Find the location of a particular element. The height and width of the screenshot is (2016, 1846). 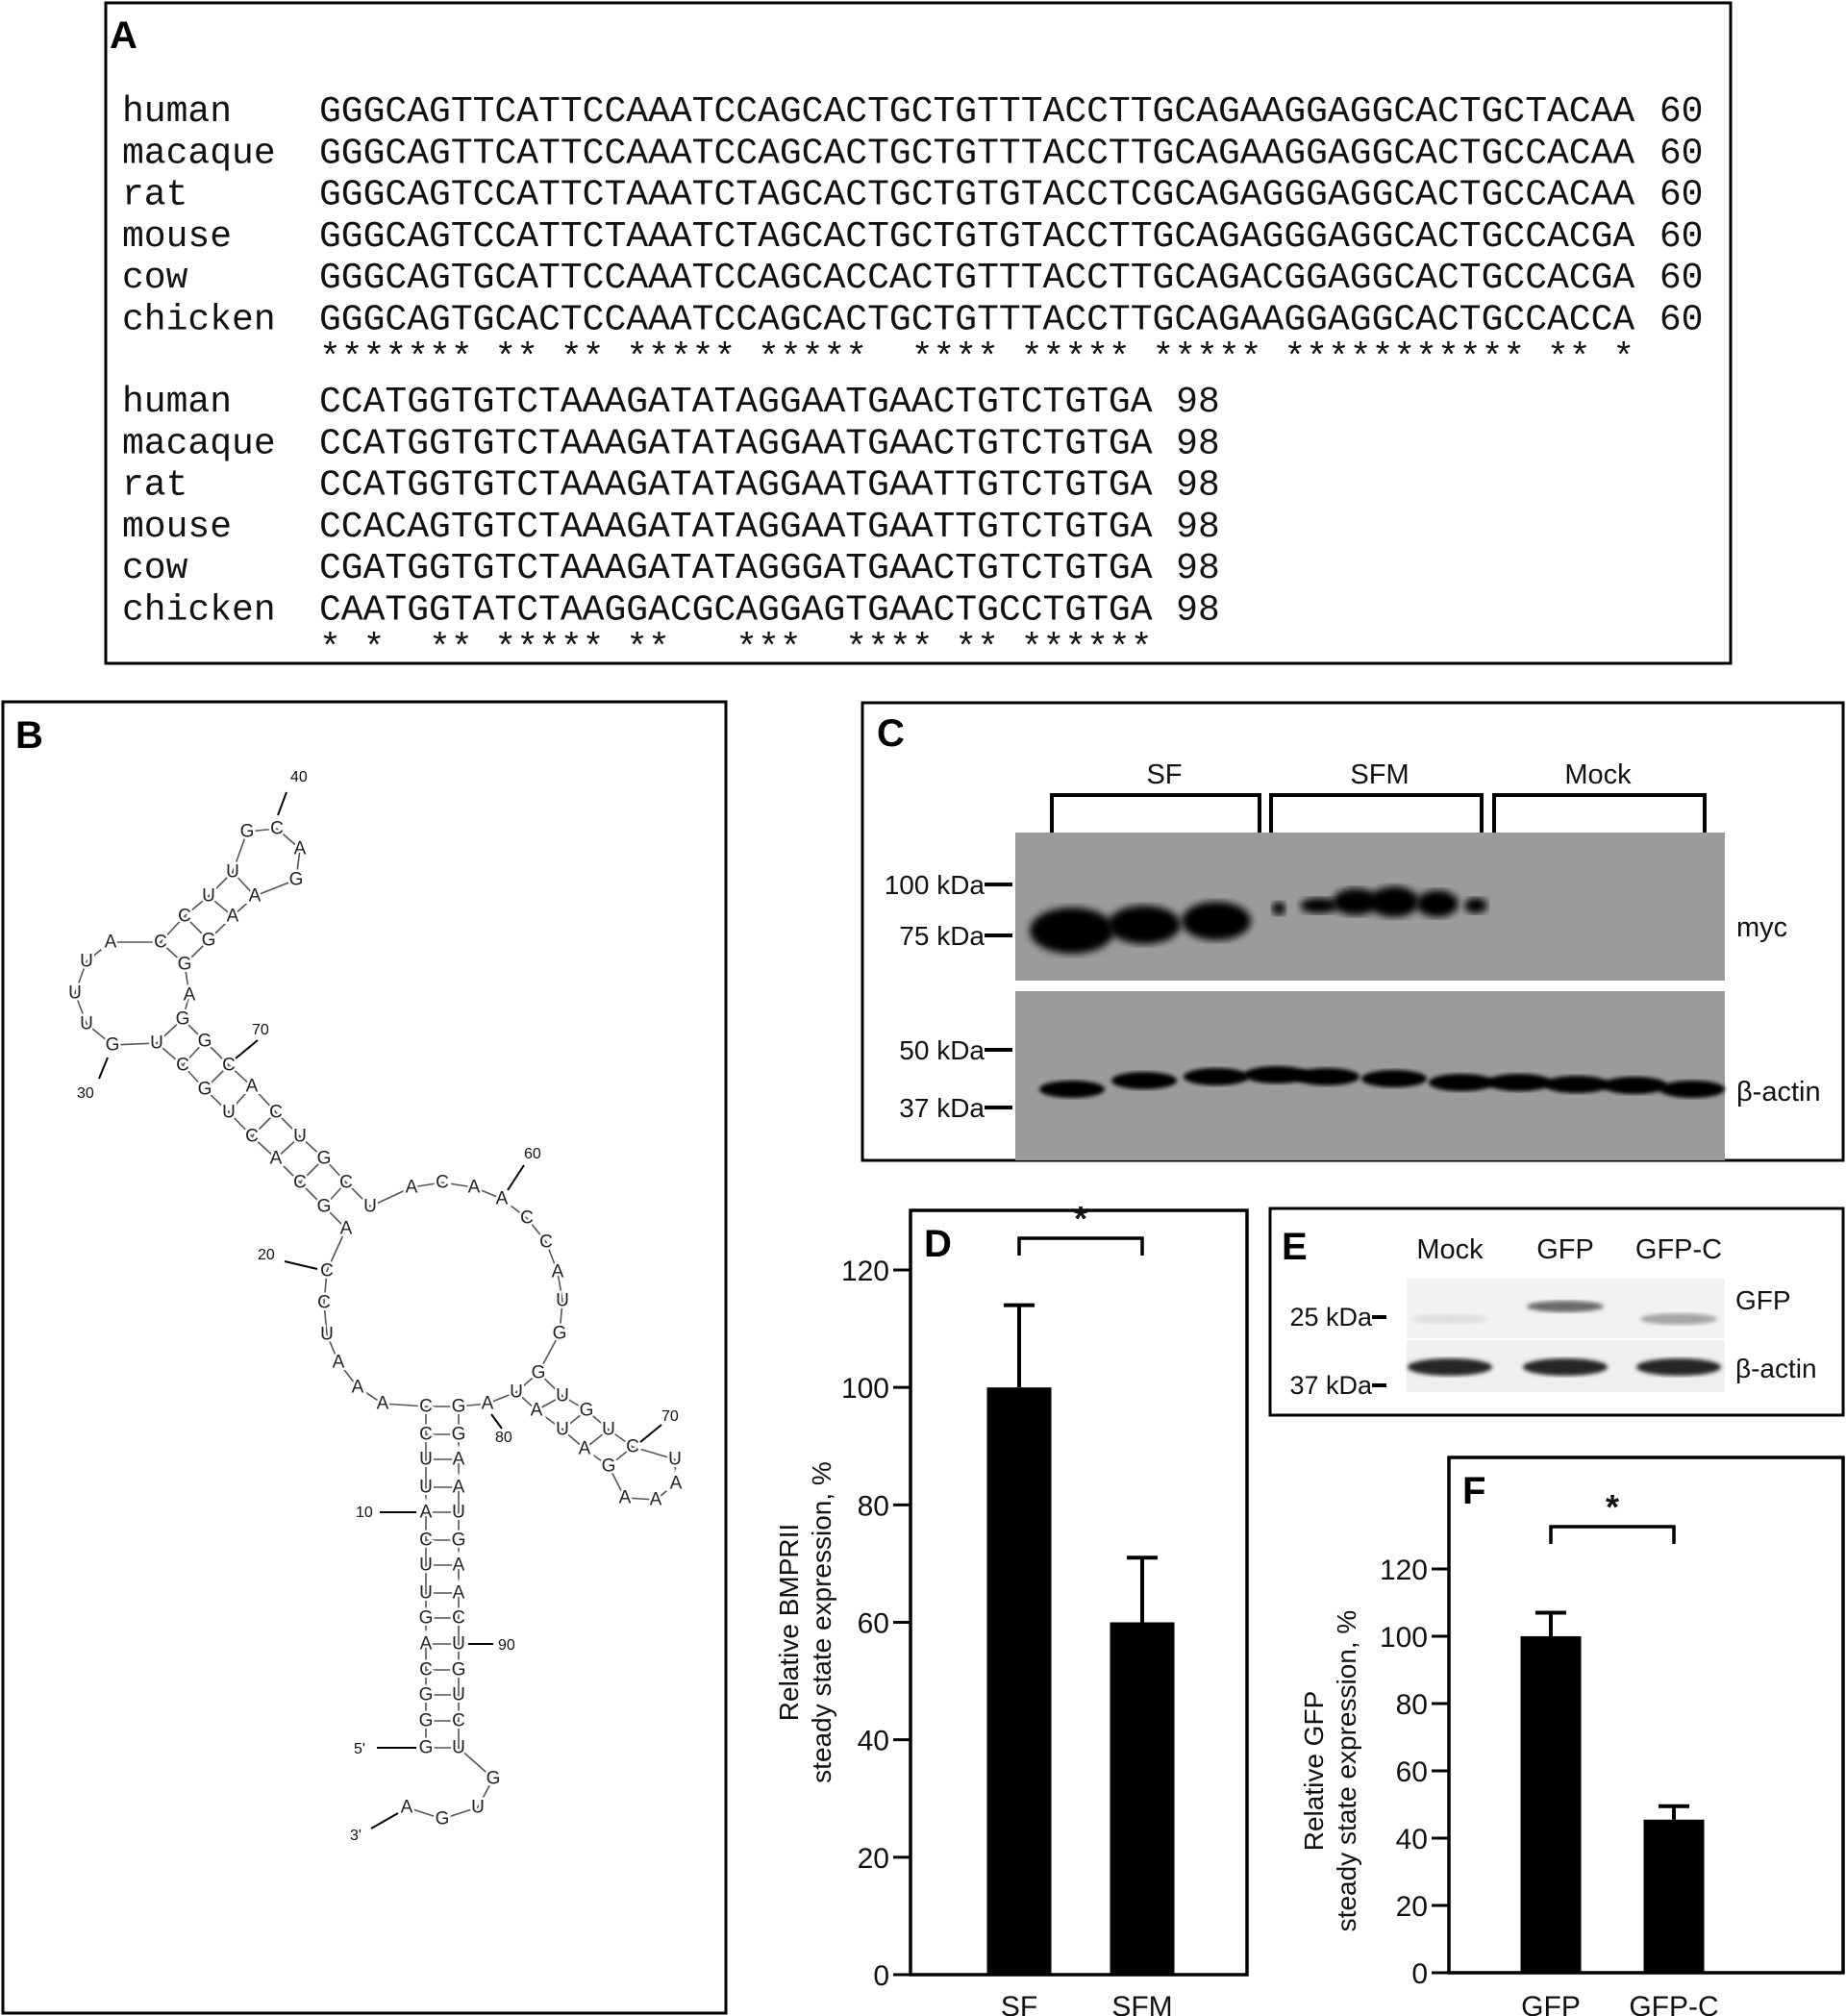

panel-label: D is located at coordinates (938, 1244).